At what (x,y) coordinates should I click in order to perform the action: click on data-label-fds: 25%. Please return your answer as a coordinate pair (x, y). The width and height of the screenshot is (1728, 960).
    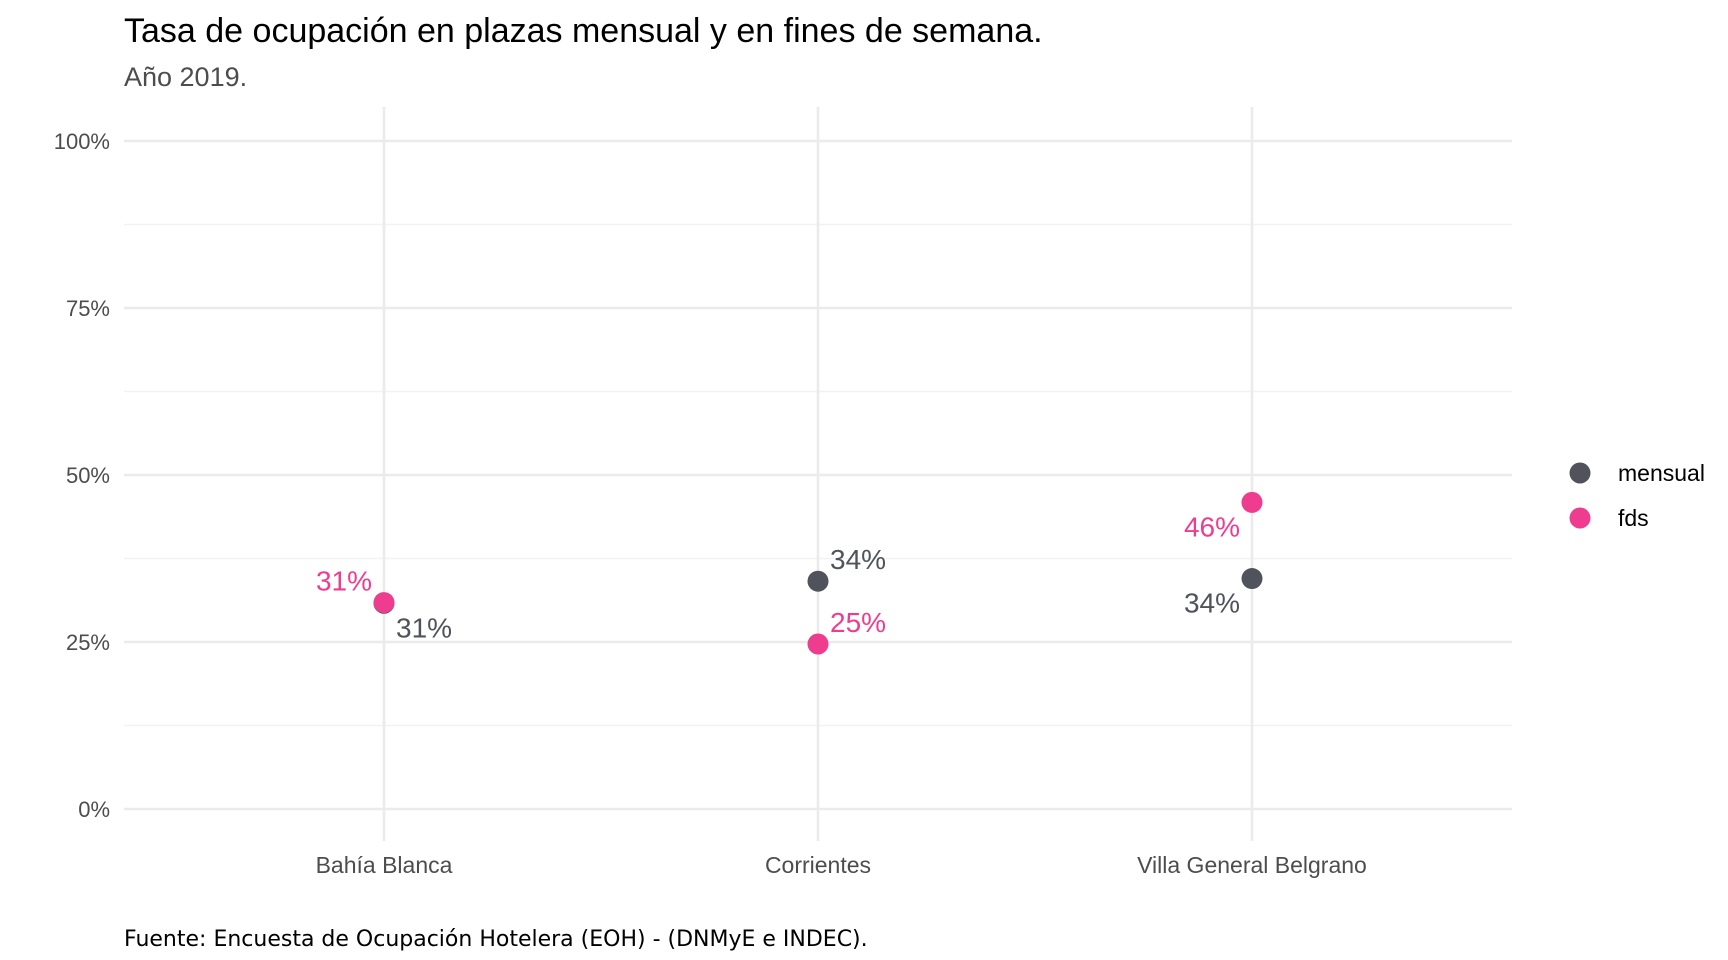
    Looking at the image, I should click on (858, 622).